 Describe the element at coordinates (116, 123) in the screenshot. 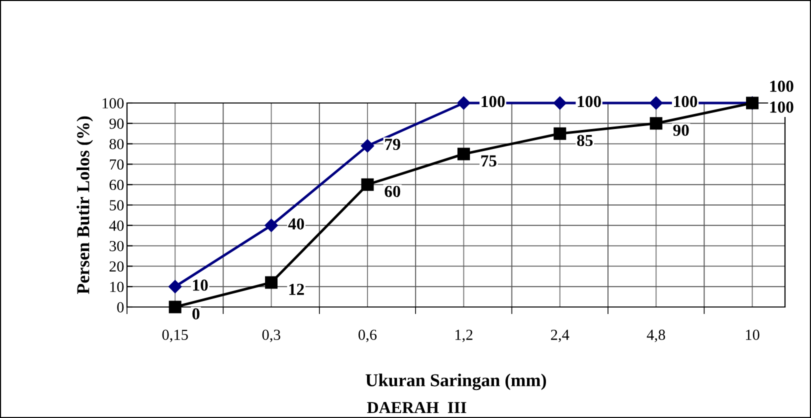

I see `y-tick-label: 90` at that location.